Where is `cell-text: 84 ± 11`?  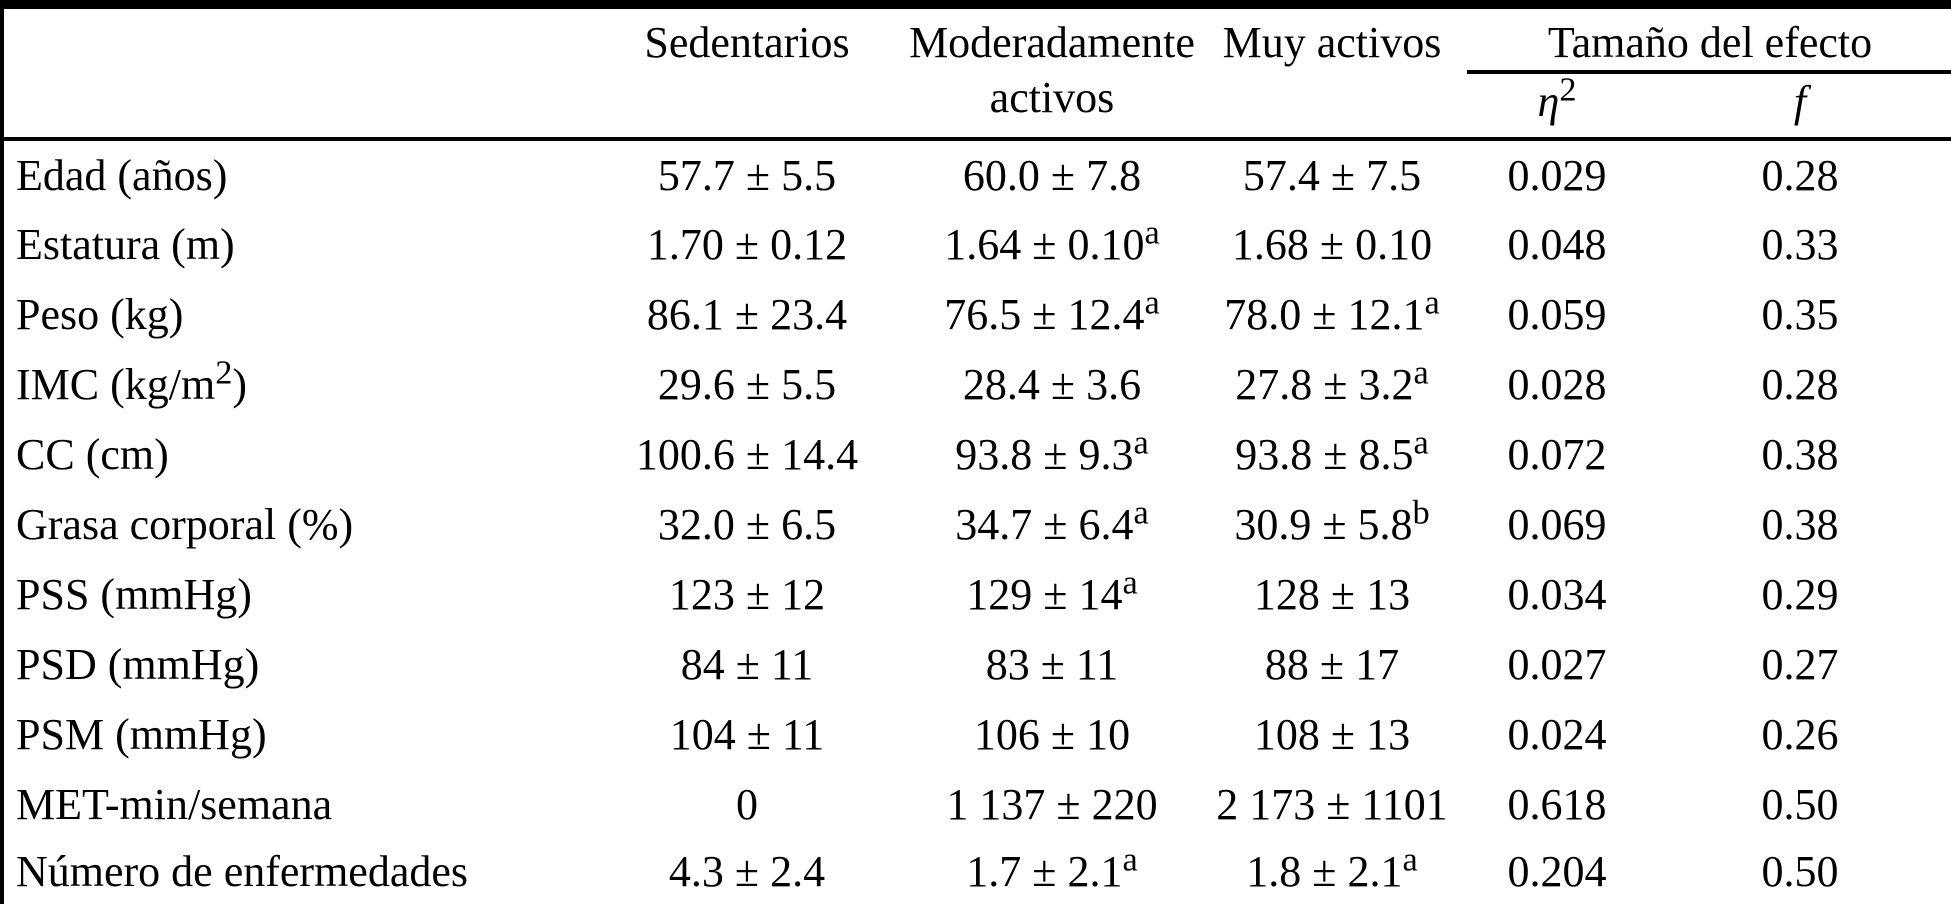 cell-text: 84 ± 11 is located at coordinates (747, 664).